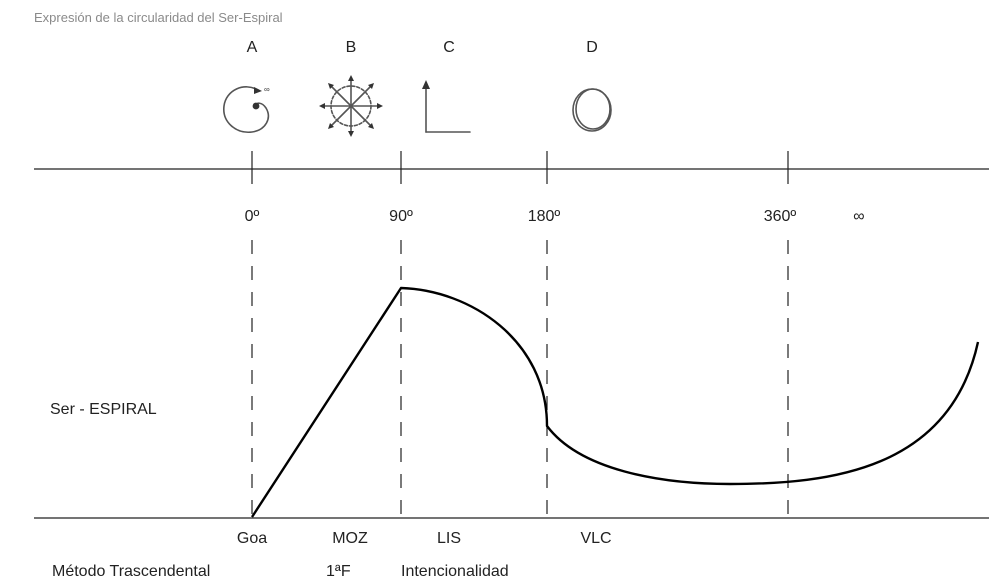 This screenshot has width=989, height=583. What do you see at coordinates (449, 47) in the screenshot?
I see `phase-letter-c: C` at bounding box center [449, 47].